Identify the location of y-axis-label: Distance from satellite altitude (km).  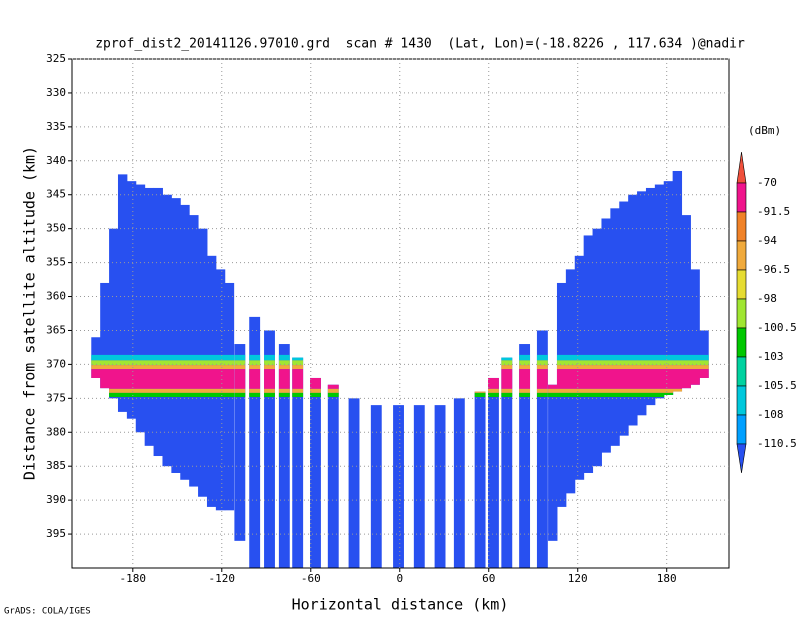
(30, 313).